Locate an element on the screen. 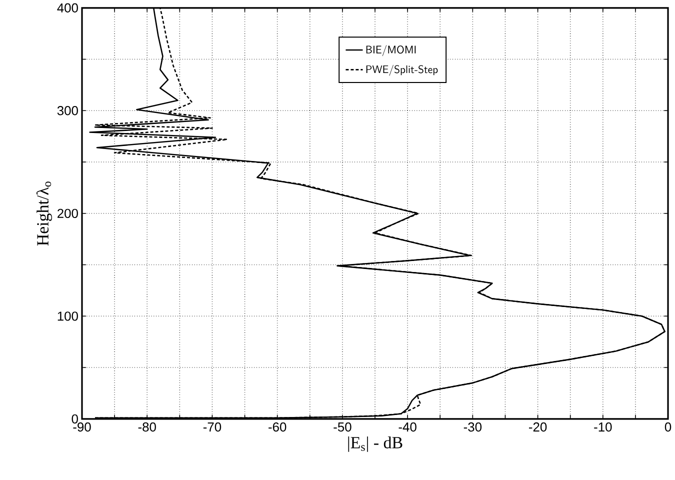  x-tick-label: -90 is located at coordinates (82, 427).